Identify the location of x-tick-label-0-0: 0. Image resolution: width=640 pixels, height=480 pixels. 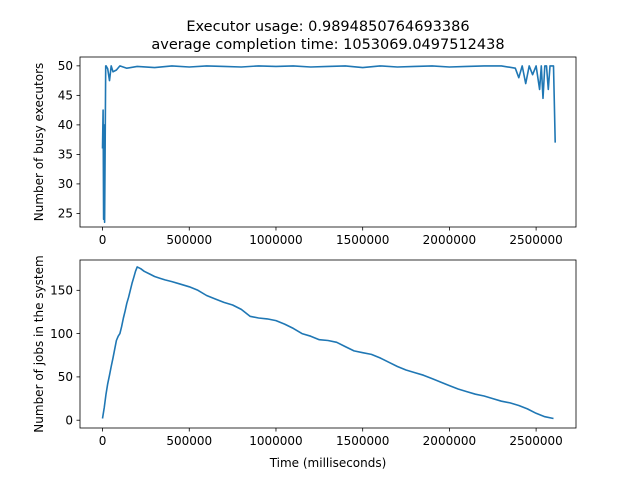
(103, 240).